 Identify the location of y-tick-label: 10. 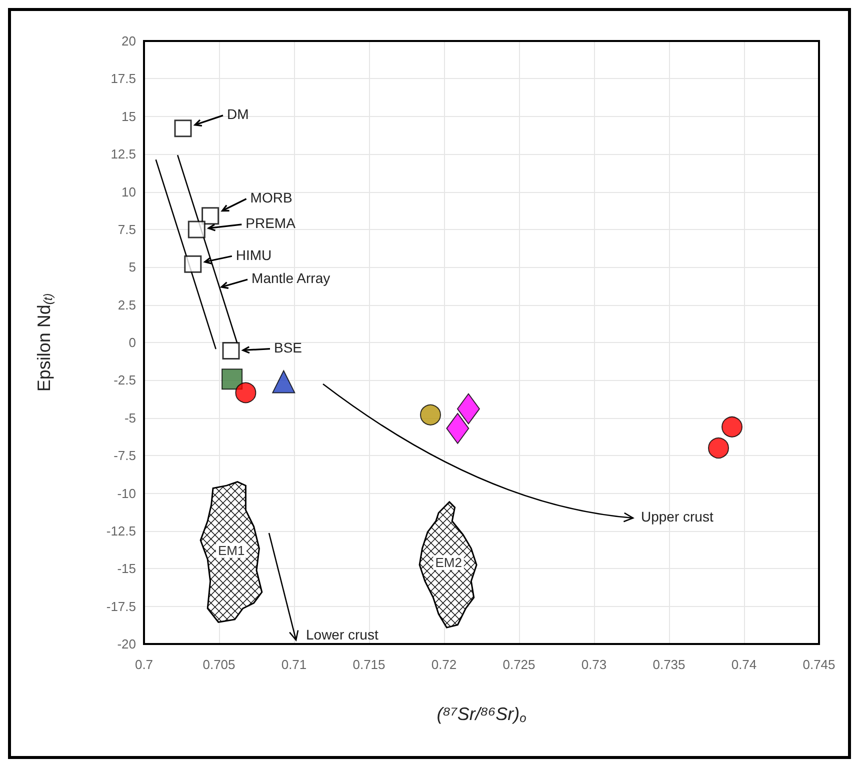
(129, 192).